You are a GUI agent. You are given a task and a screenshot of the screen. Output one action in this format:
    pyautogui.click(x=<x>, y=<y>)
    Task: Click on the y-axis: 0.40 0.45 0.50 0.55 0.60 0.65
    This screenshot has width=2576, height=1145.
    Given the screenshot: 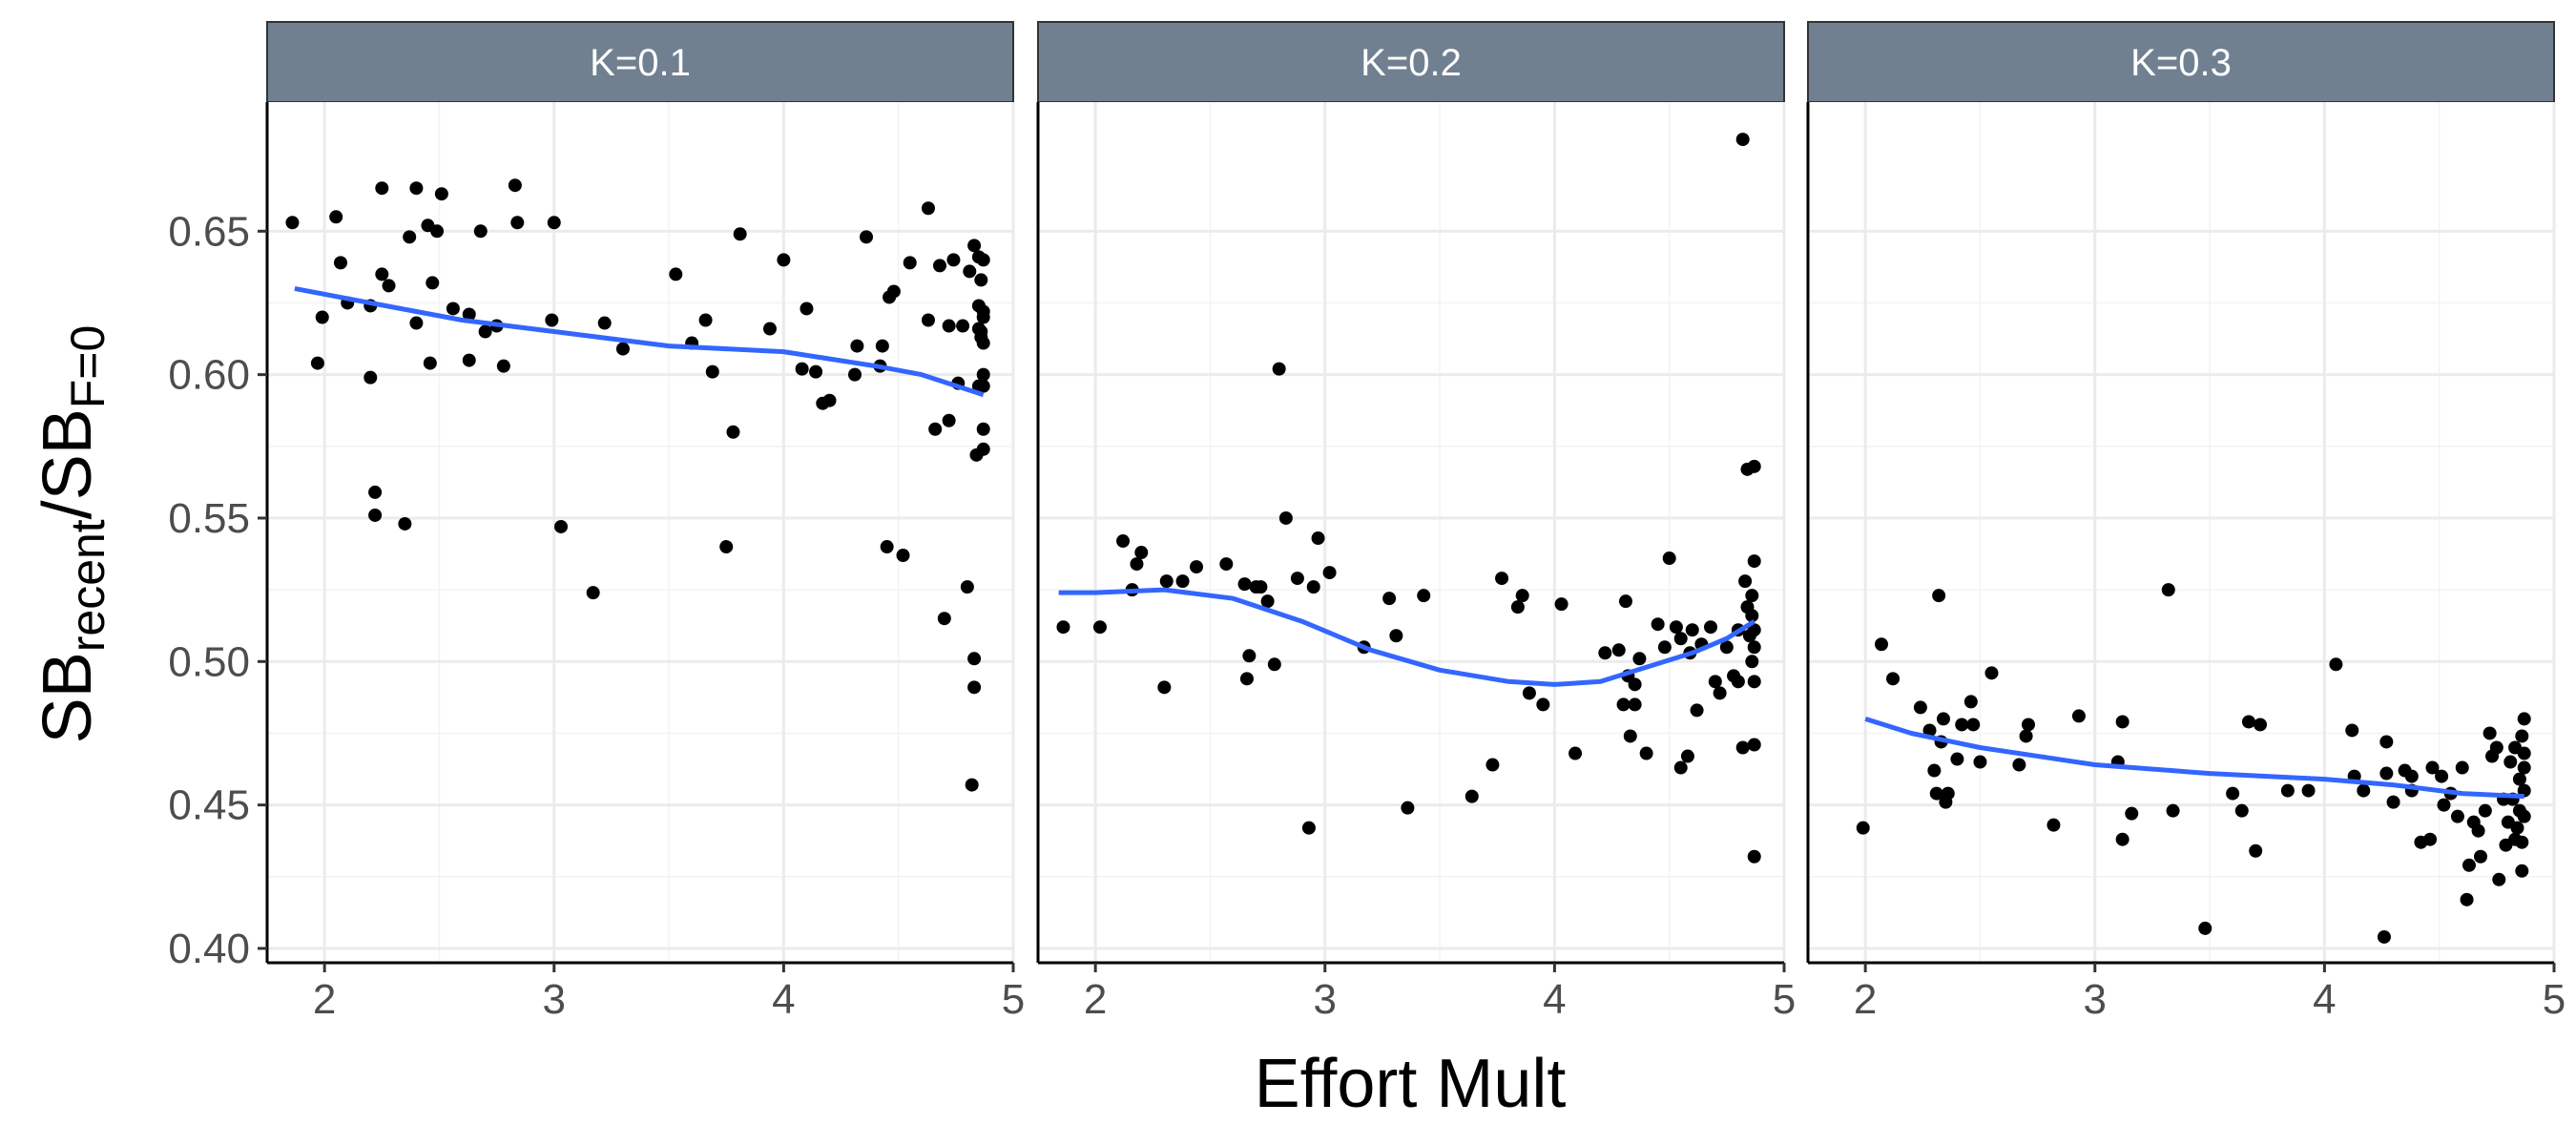 What is the action you would take?
    pyautogui.click(x=217, y=590)
    